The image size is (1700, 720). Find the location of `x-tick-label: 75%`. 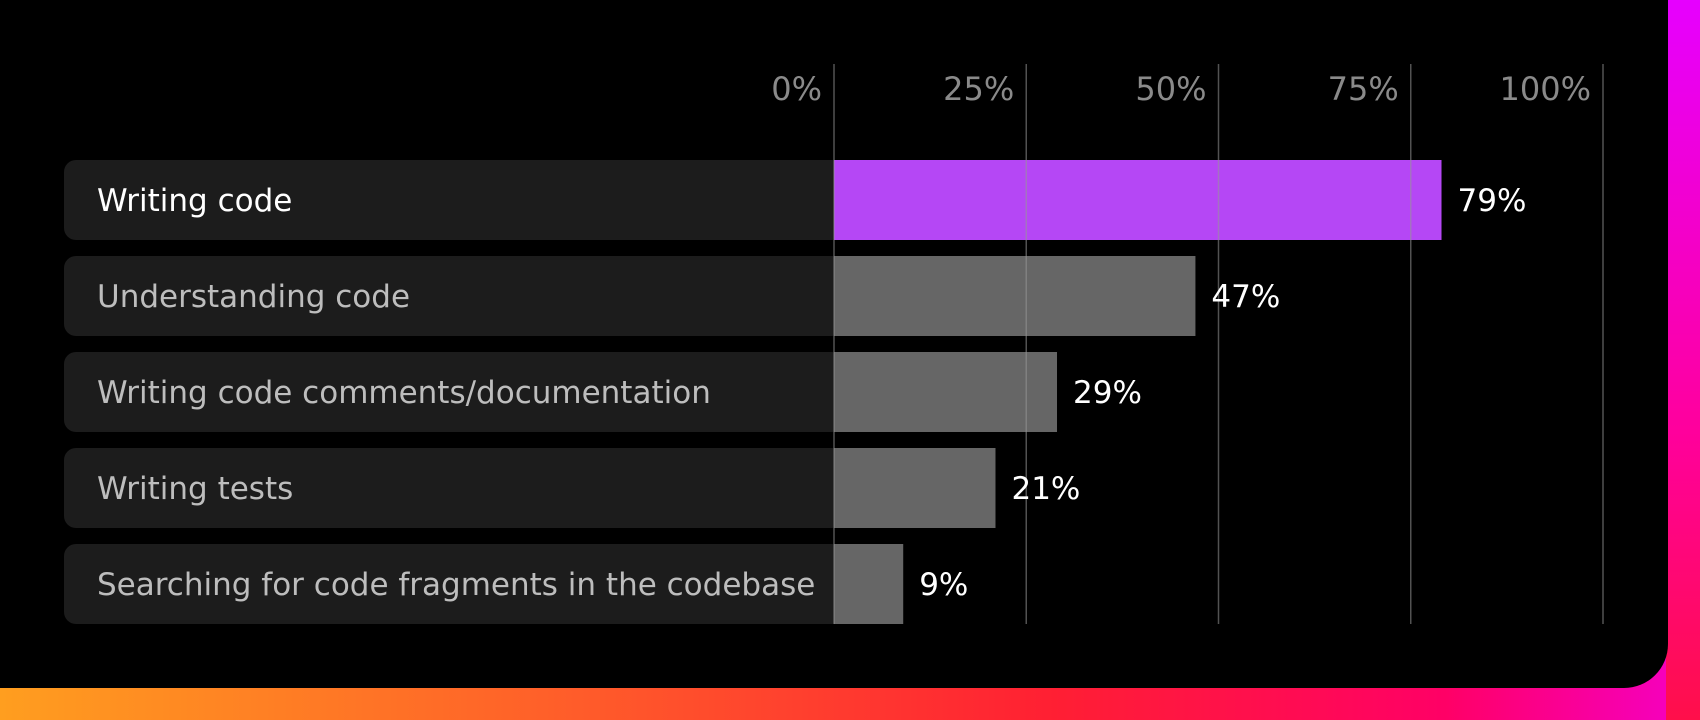

x-tick-label: 75% is located at coordinates (1363, 89).